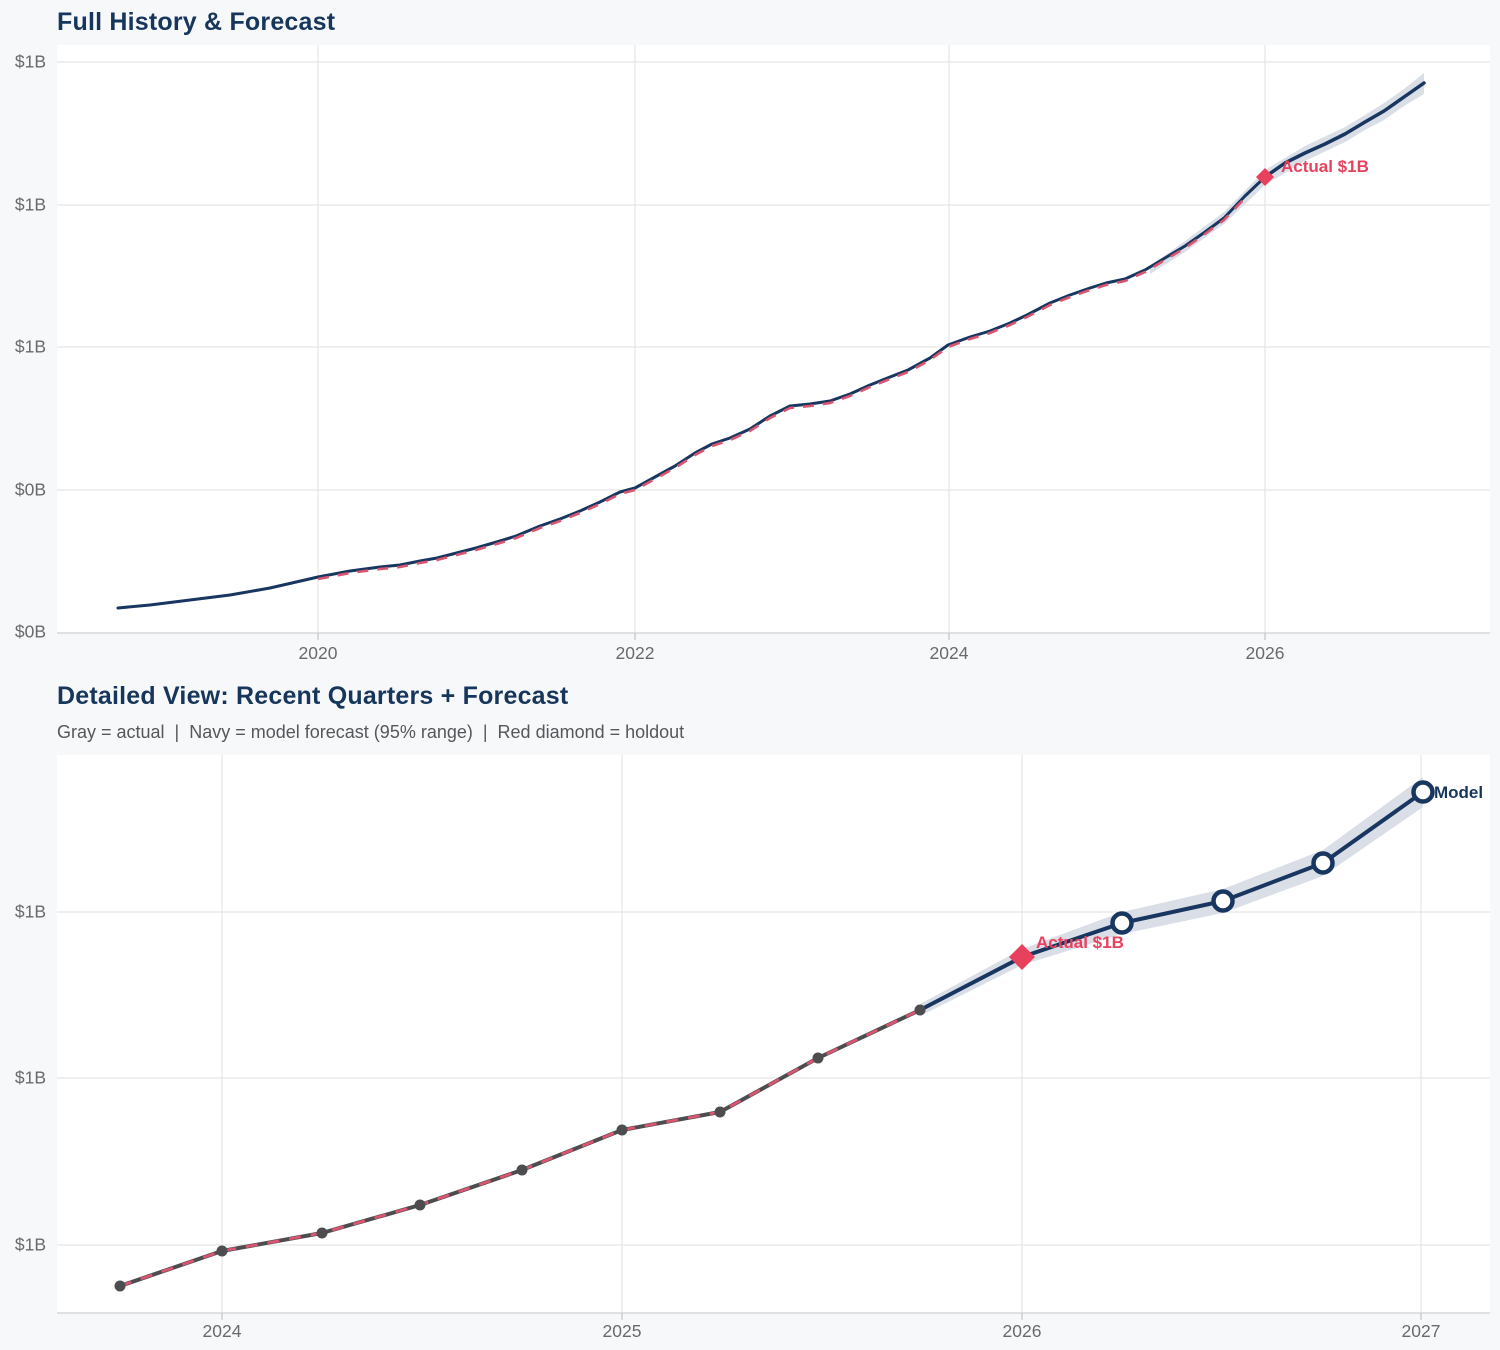 The image size is (1500, 1350). What do you see at coordinates (196, 22) in the screenshot?
I see `top-chart-title: Full History & Forecast` at bounding box center [196, 22].